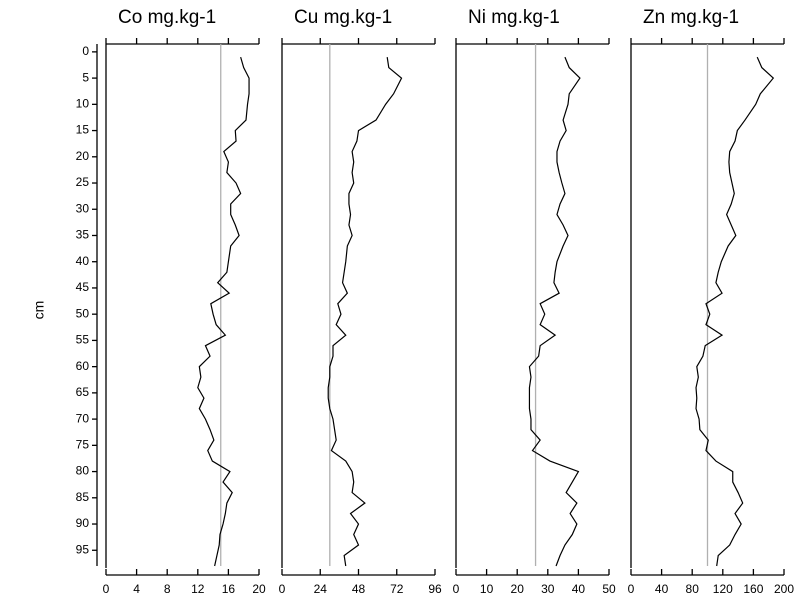 This screenshot has height=597, width=799. Describe the element at coordinates (435, 589) in the screenshot. I see `x-tick-label: 96` at that location.